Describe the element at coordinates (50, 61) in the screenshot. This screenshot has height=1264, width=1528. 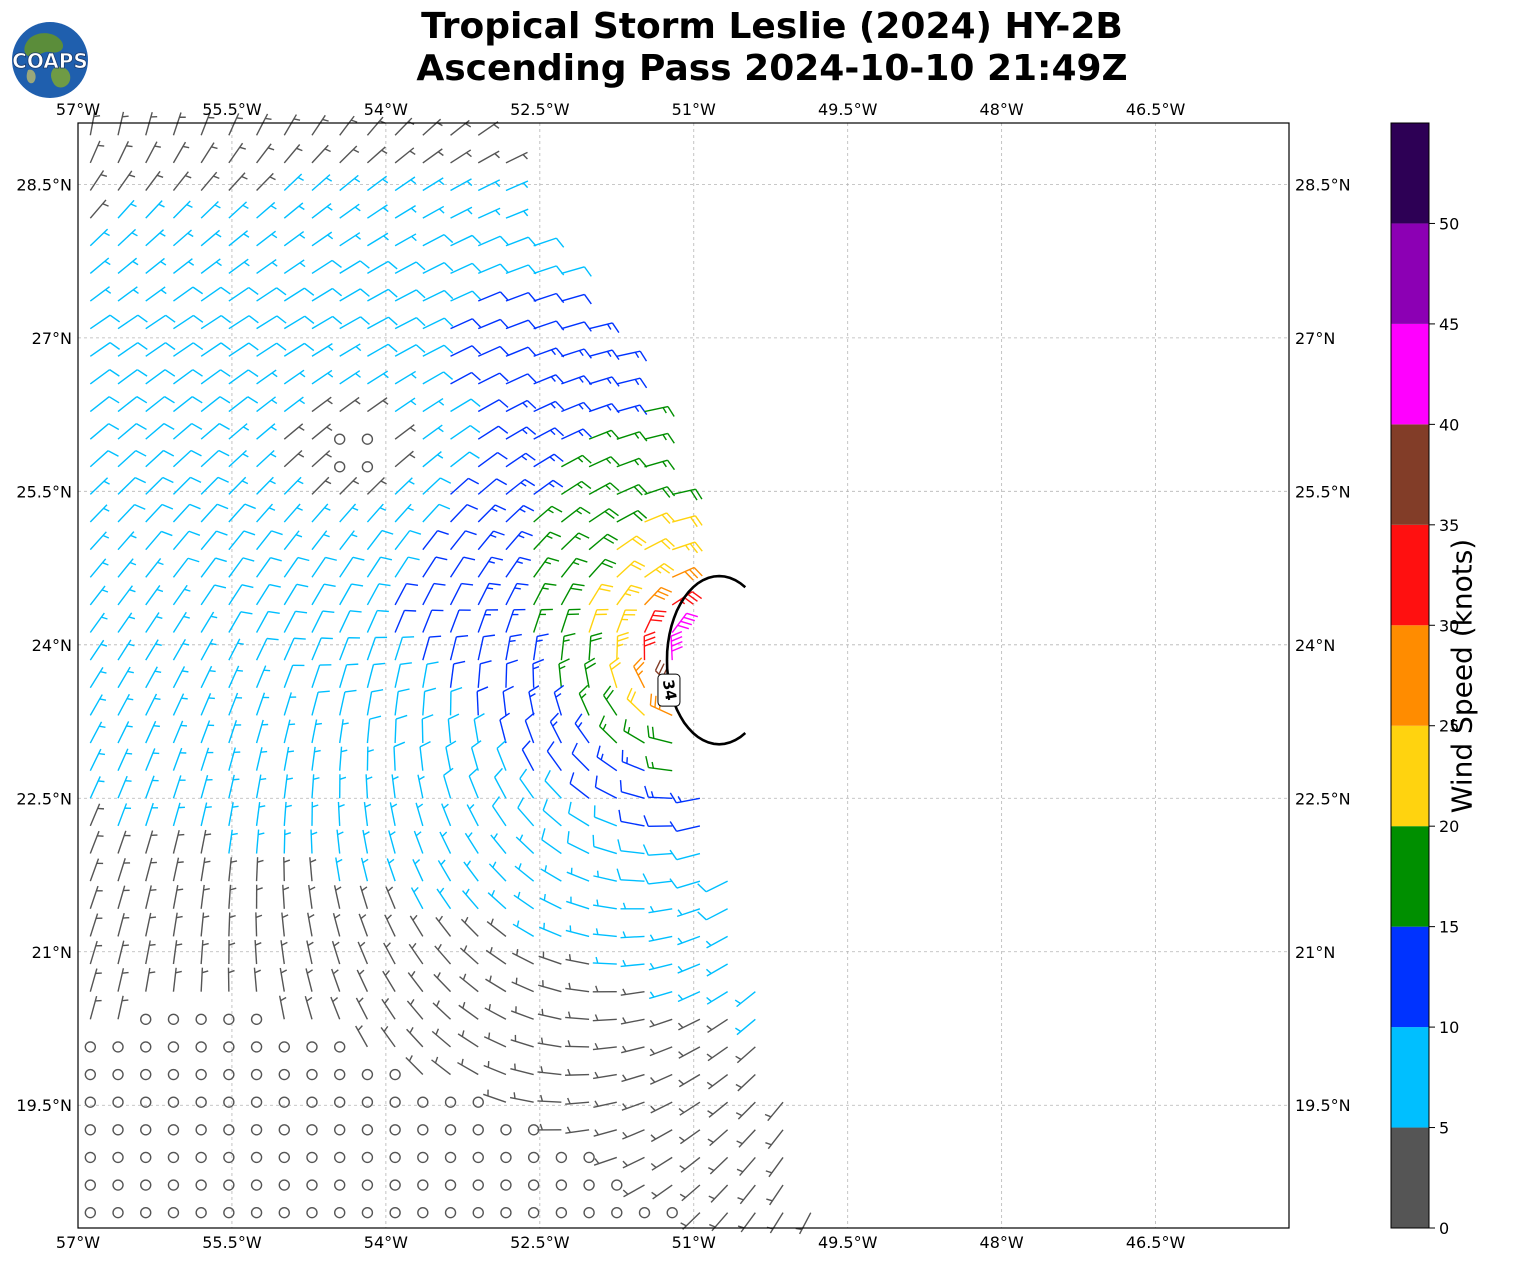
I see `logo-text: COAPS` at that location.